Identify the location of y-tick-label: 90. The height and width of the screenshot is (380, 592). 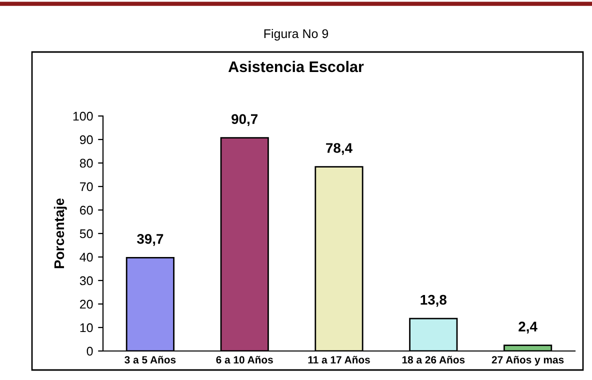
(86, 139).